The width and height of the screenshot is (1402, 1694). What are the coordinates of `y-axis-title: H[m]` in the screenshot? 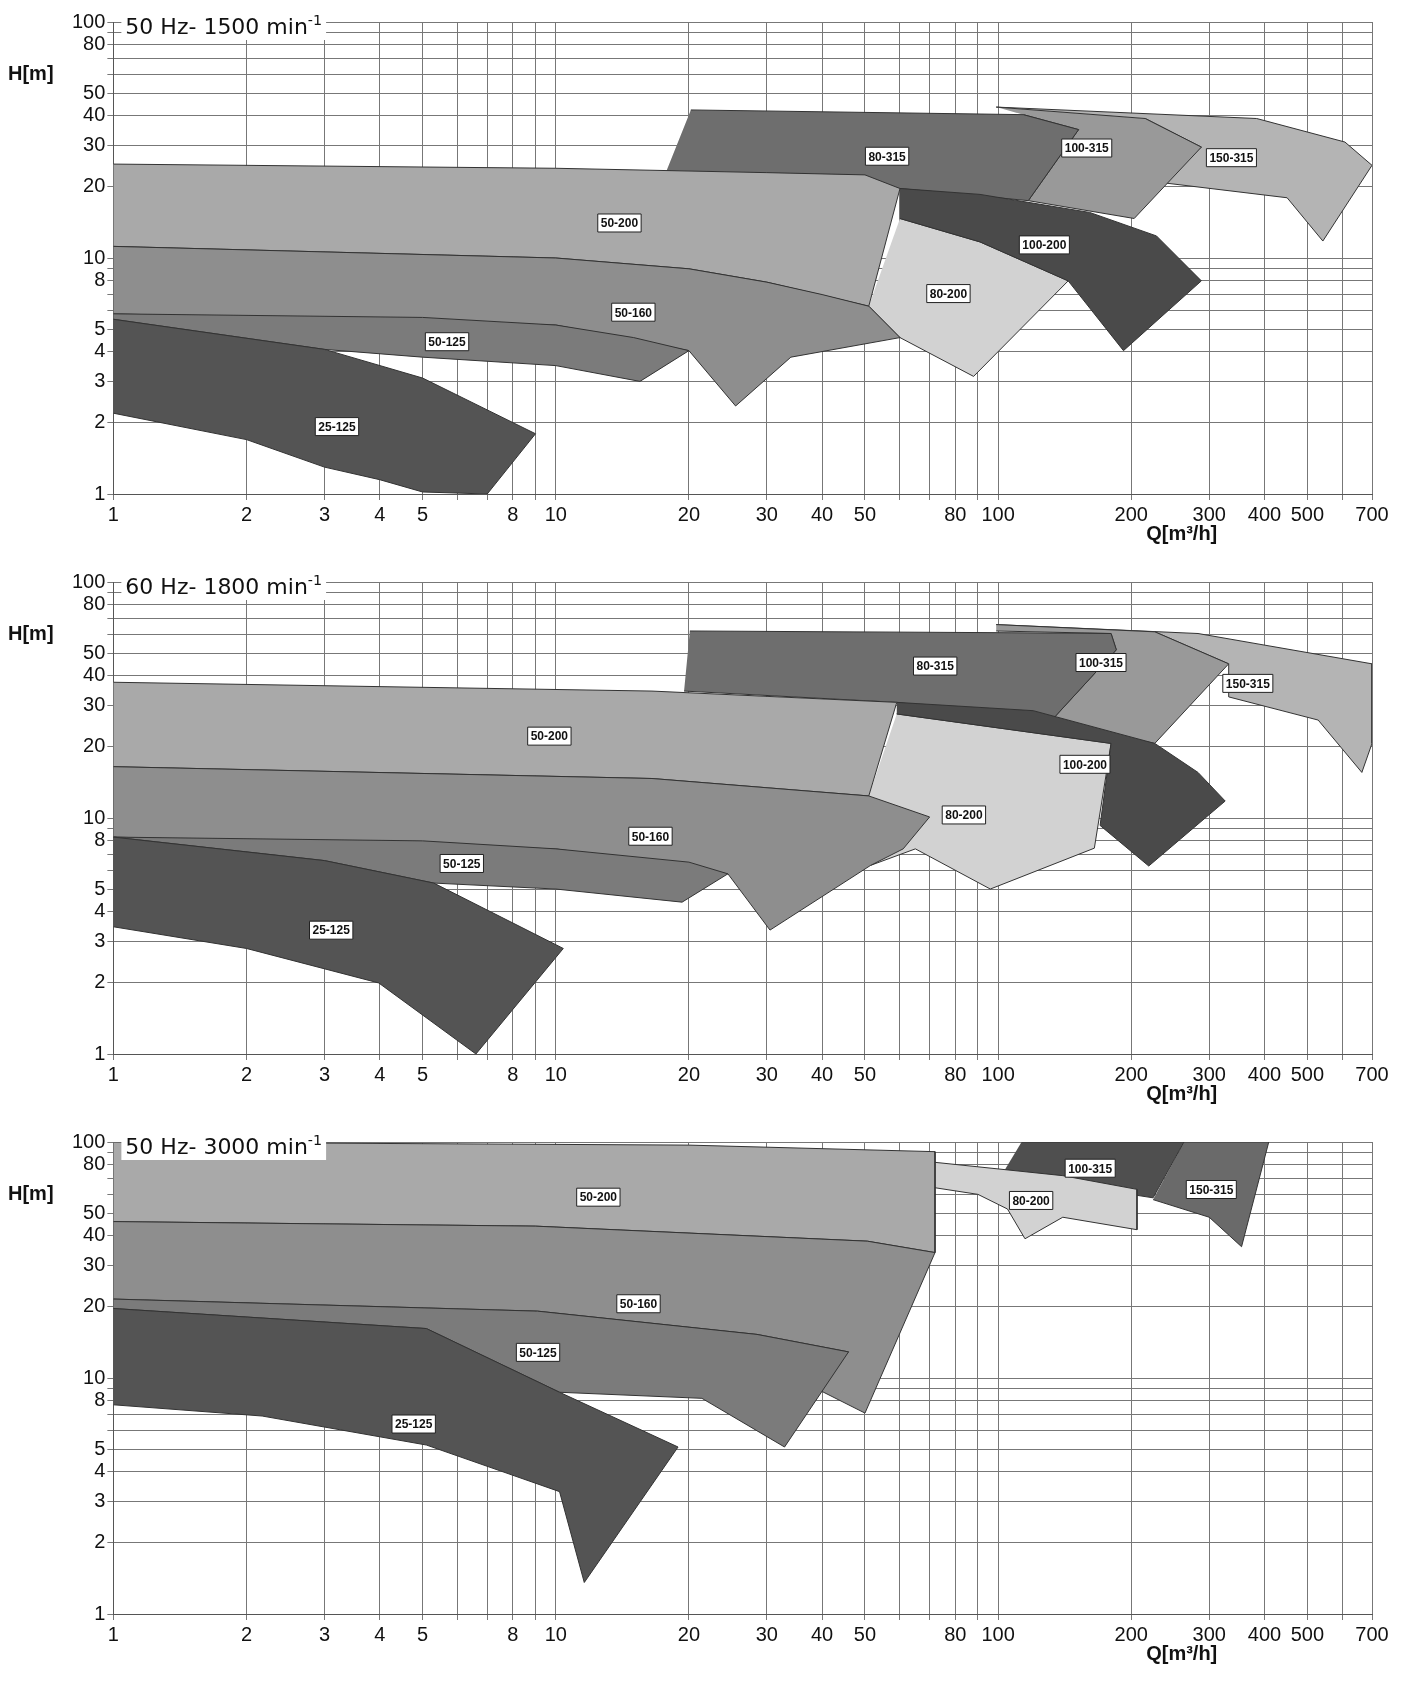 It's located at (31, 632).